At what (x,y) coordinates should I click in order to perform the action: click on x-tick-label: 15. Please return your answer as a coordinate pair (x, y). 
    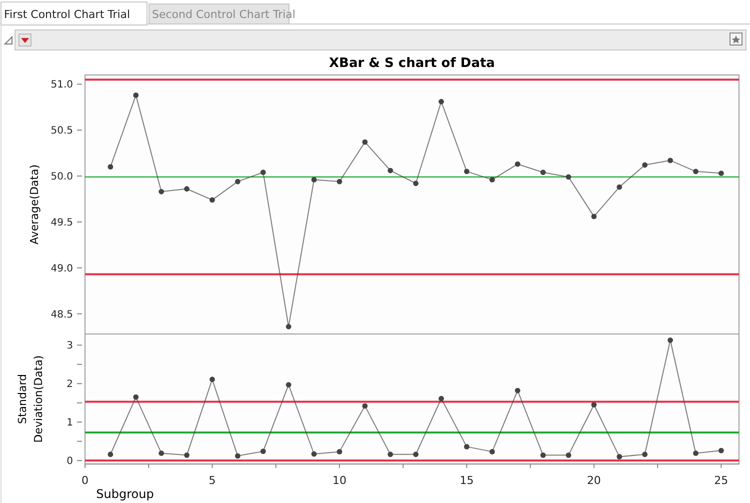
    Looking at the image, I should click on (467, 480).